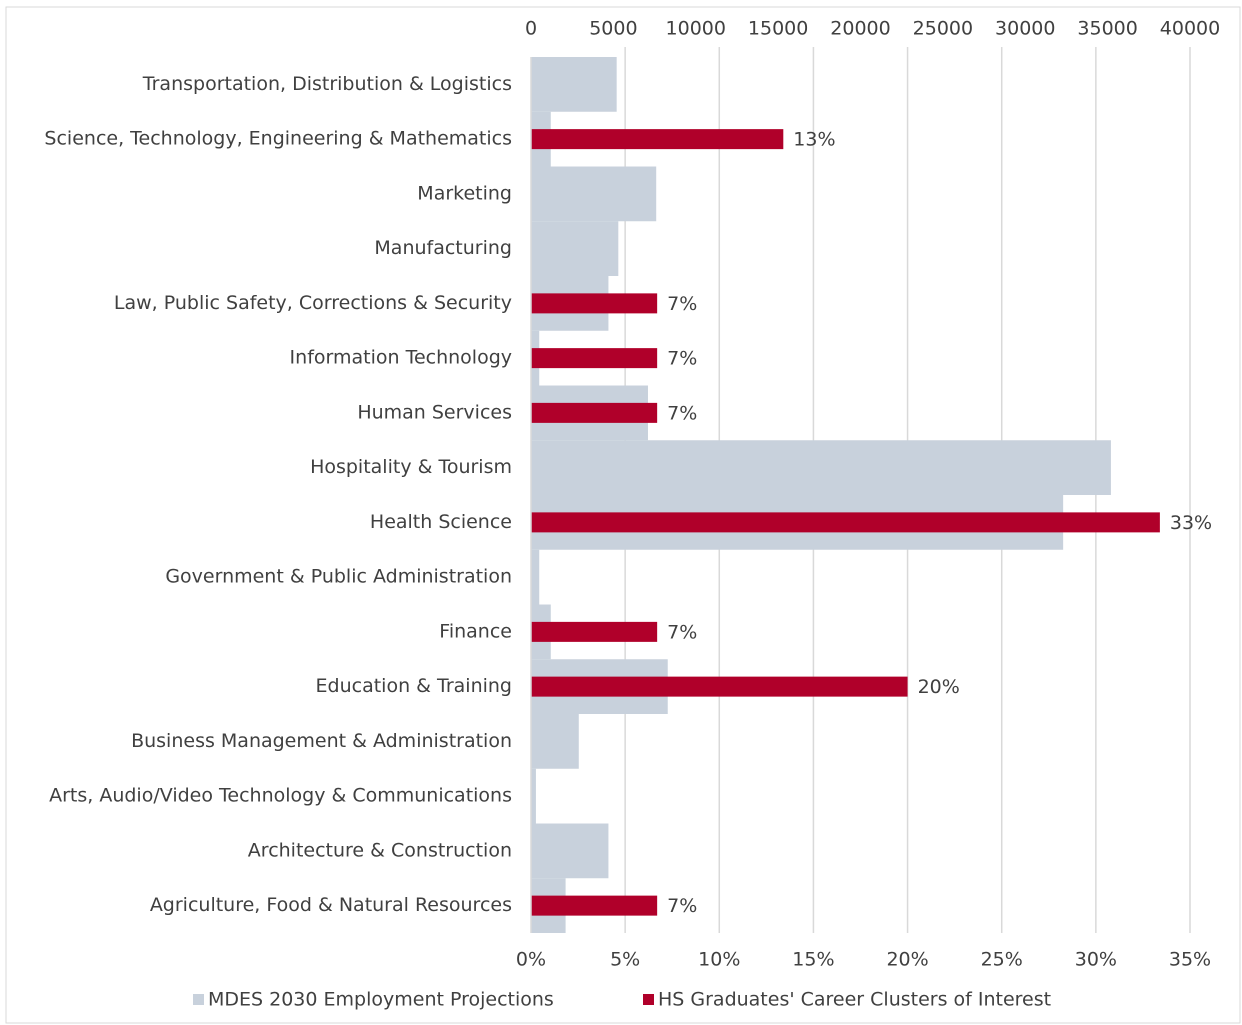  What do you see at coordinates (380, 850) in the screenshot?
I see `y-tick-label: Architecture & Construction` at bounding box center [380, 850].